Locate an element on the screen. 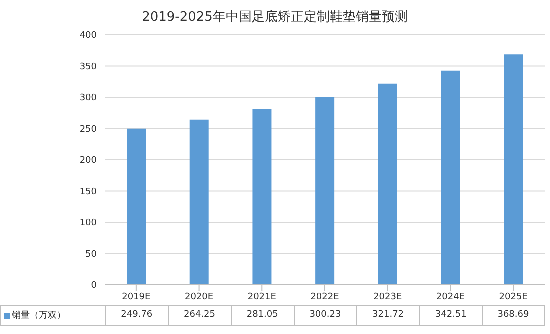 The height and width of the screenshot is (334, 550). x-tick-label: 2019E is located at coordinates (137, 297).